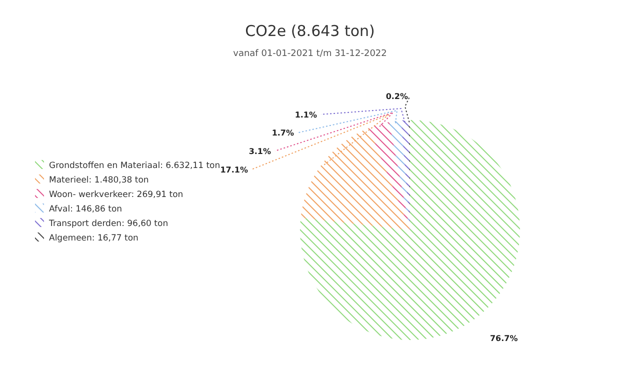 The image size is (620, 374). Describe the element at coordinates (504, 338) in the screenshot. I see `data-label: 76.7%` at that location.